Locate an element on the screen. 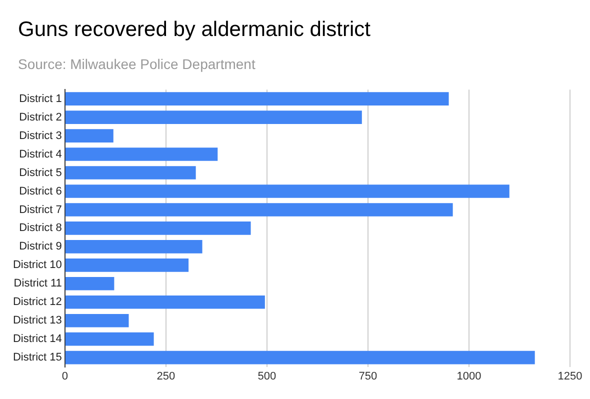  y-tick-label: District 9 is located at coordinates (40, 246).